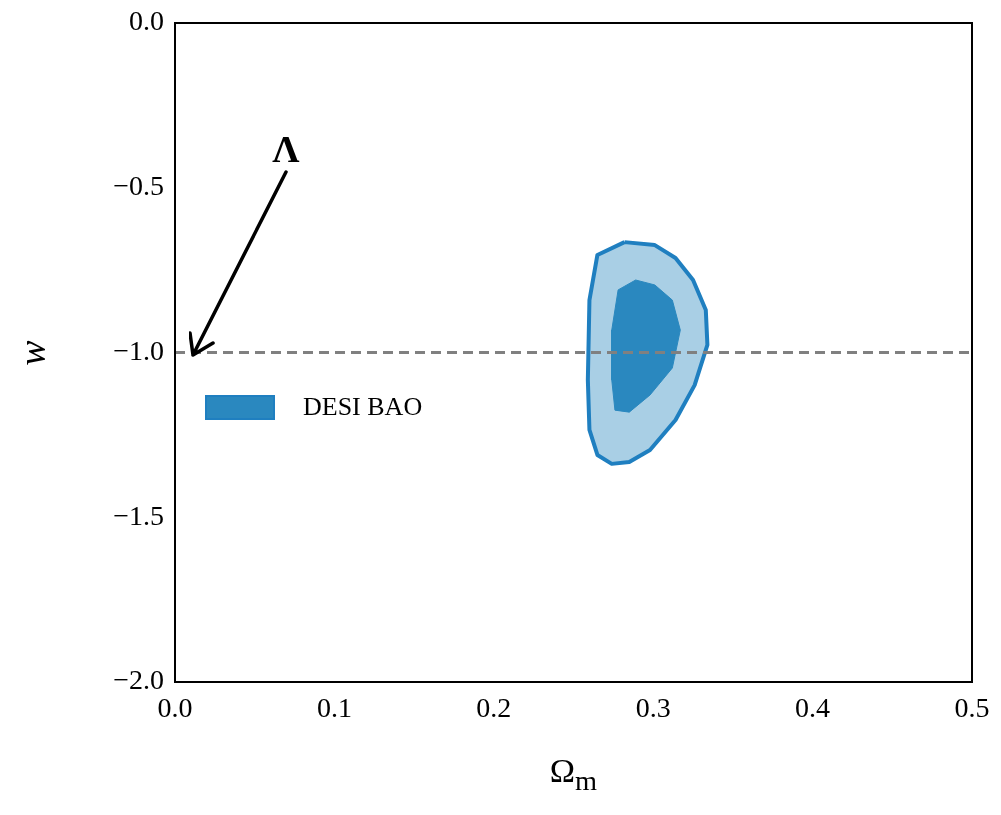  What do you see at coordinates (146, 21) in the screenshot?
I see `y-tick-label: 0.0` at bounding box center [146, 21].